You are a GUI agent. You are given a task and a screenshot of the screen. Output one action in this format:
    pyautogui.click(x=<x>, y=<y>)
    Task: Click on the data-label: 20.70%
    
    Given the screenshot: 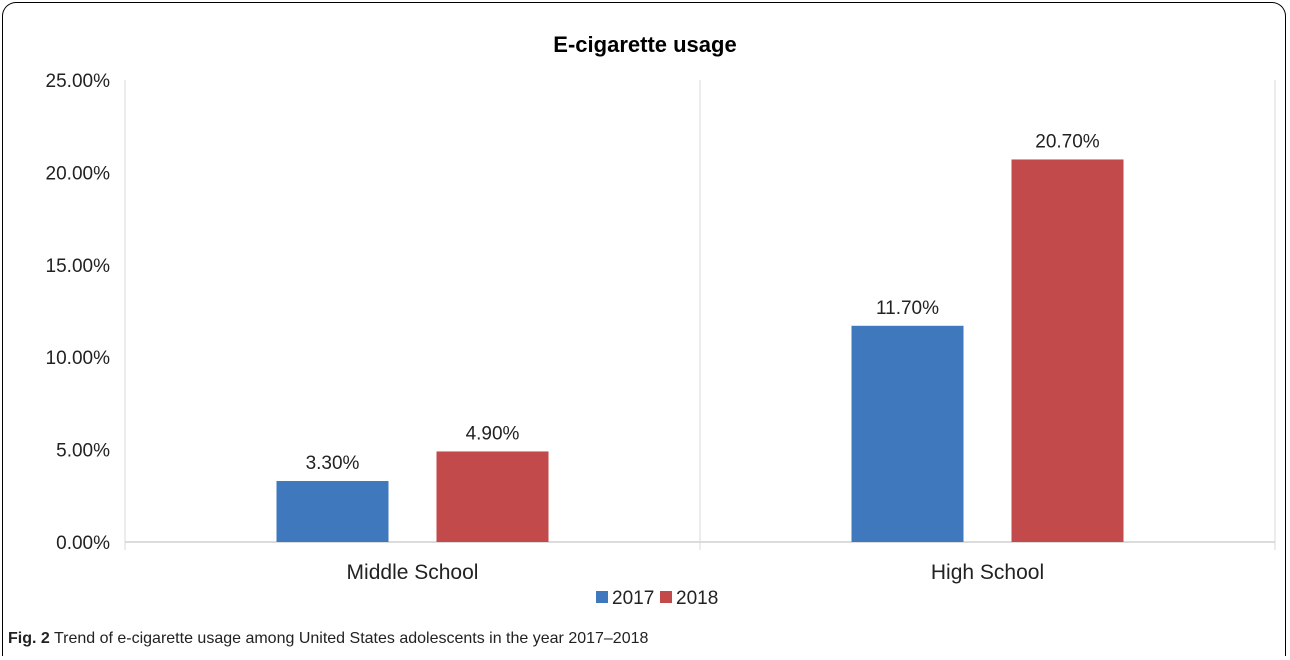 What is the action you would take?
    pyautogui.click(x=1067, y=141)
    